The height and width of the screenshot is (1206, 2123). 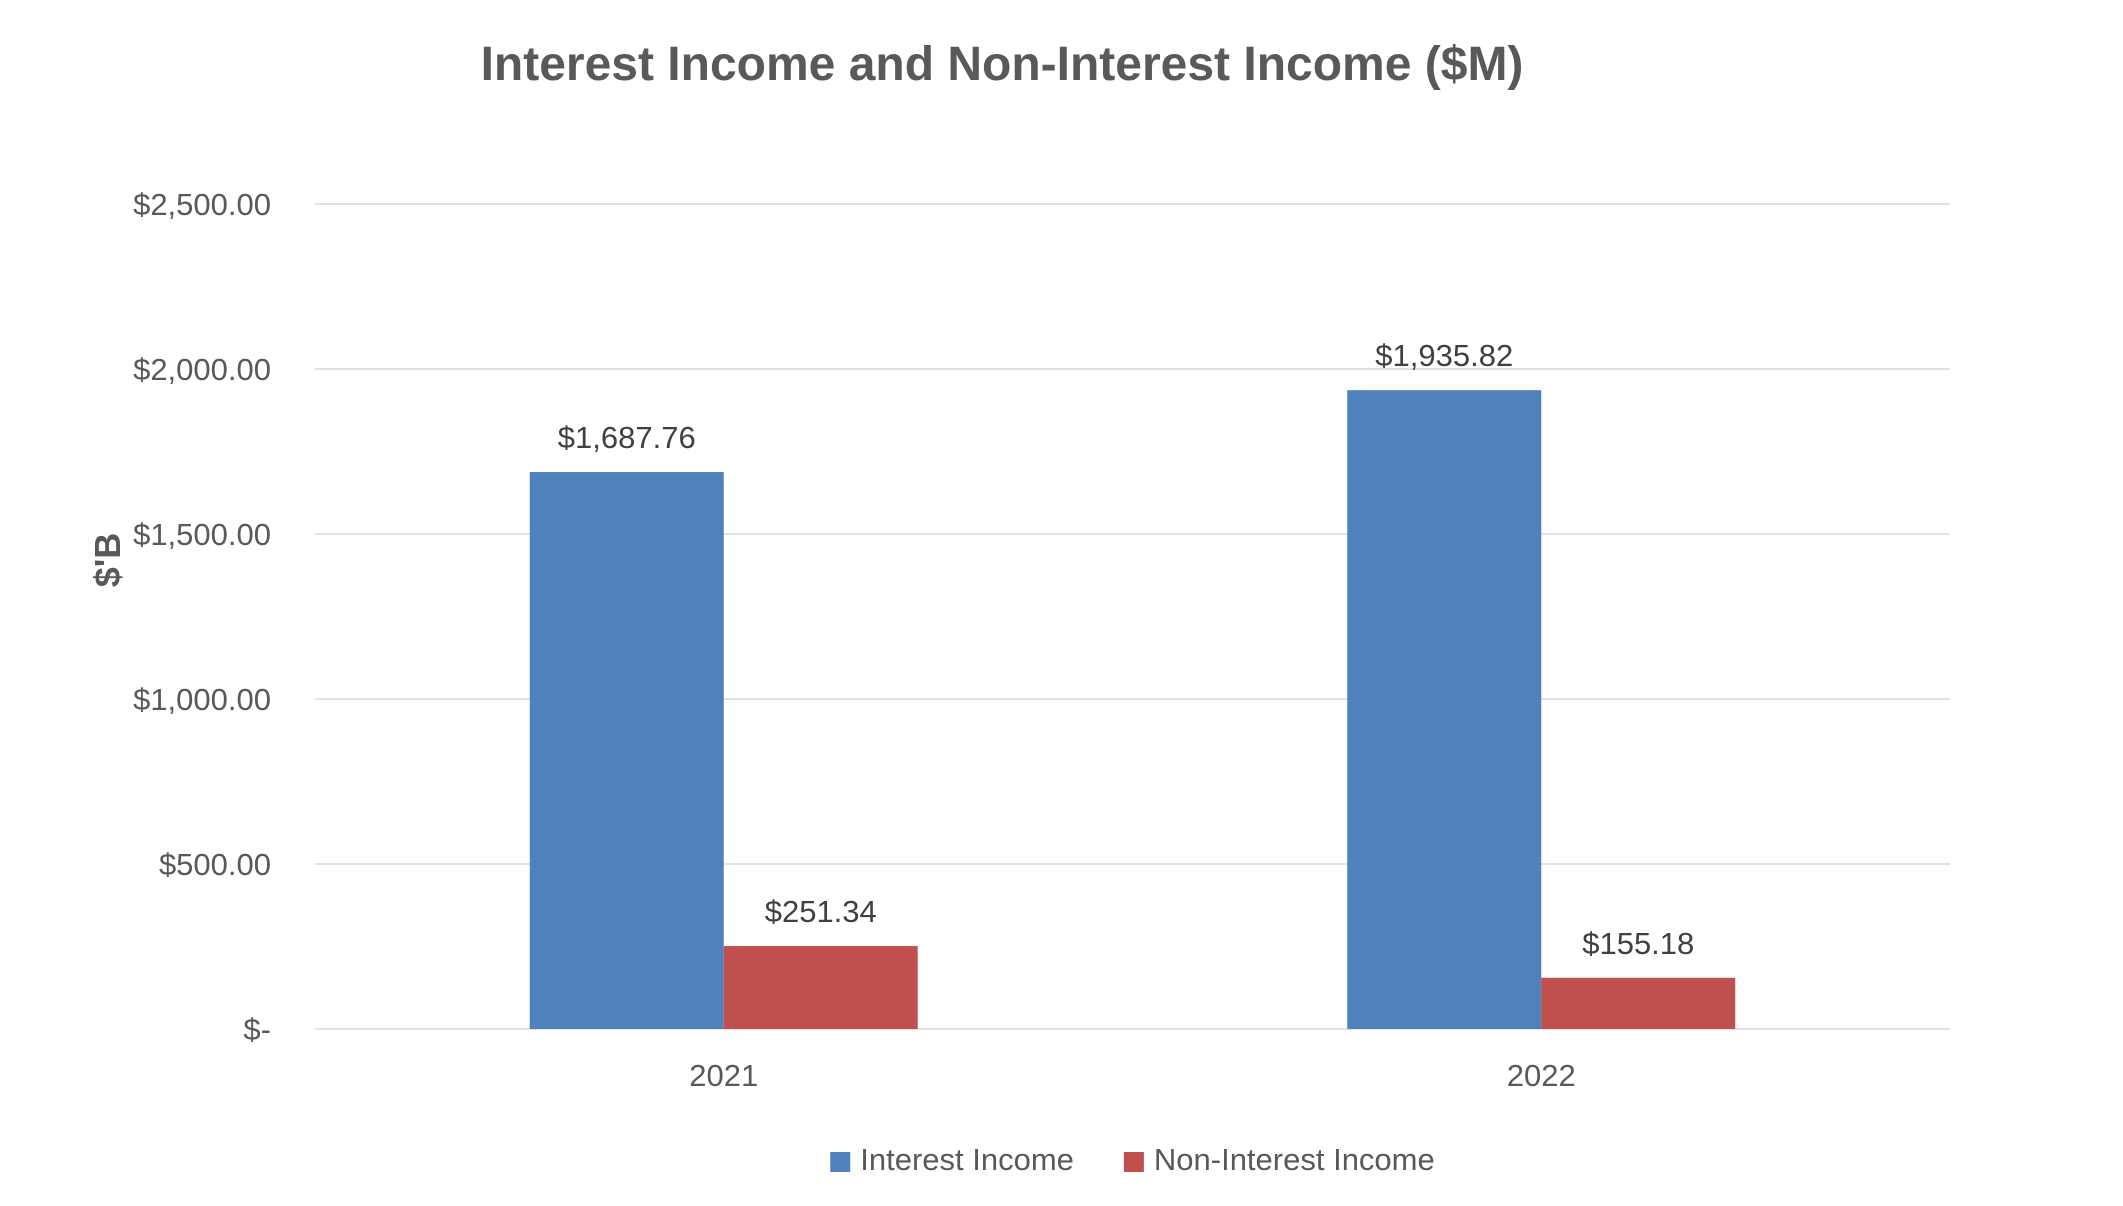 I want to click on legend-label: Interest Income, so click(x=967, y=1159).